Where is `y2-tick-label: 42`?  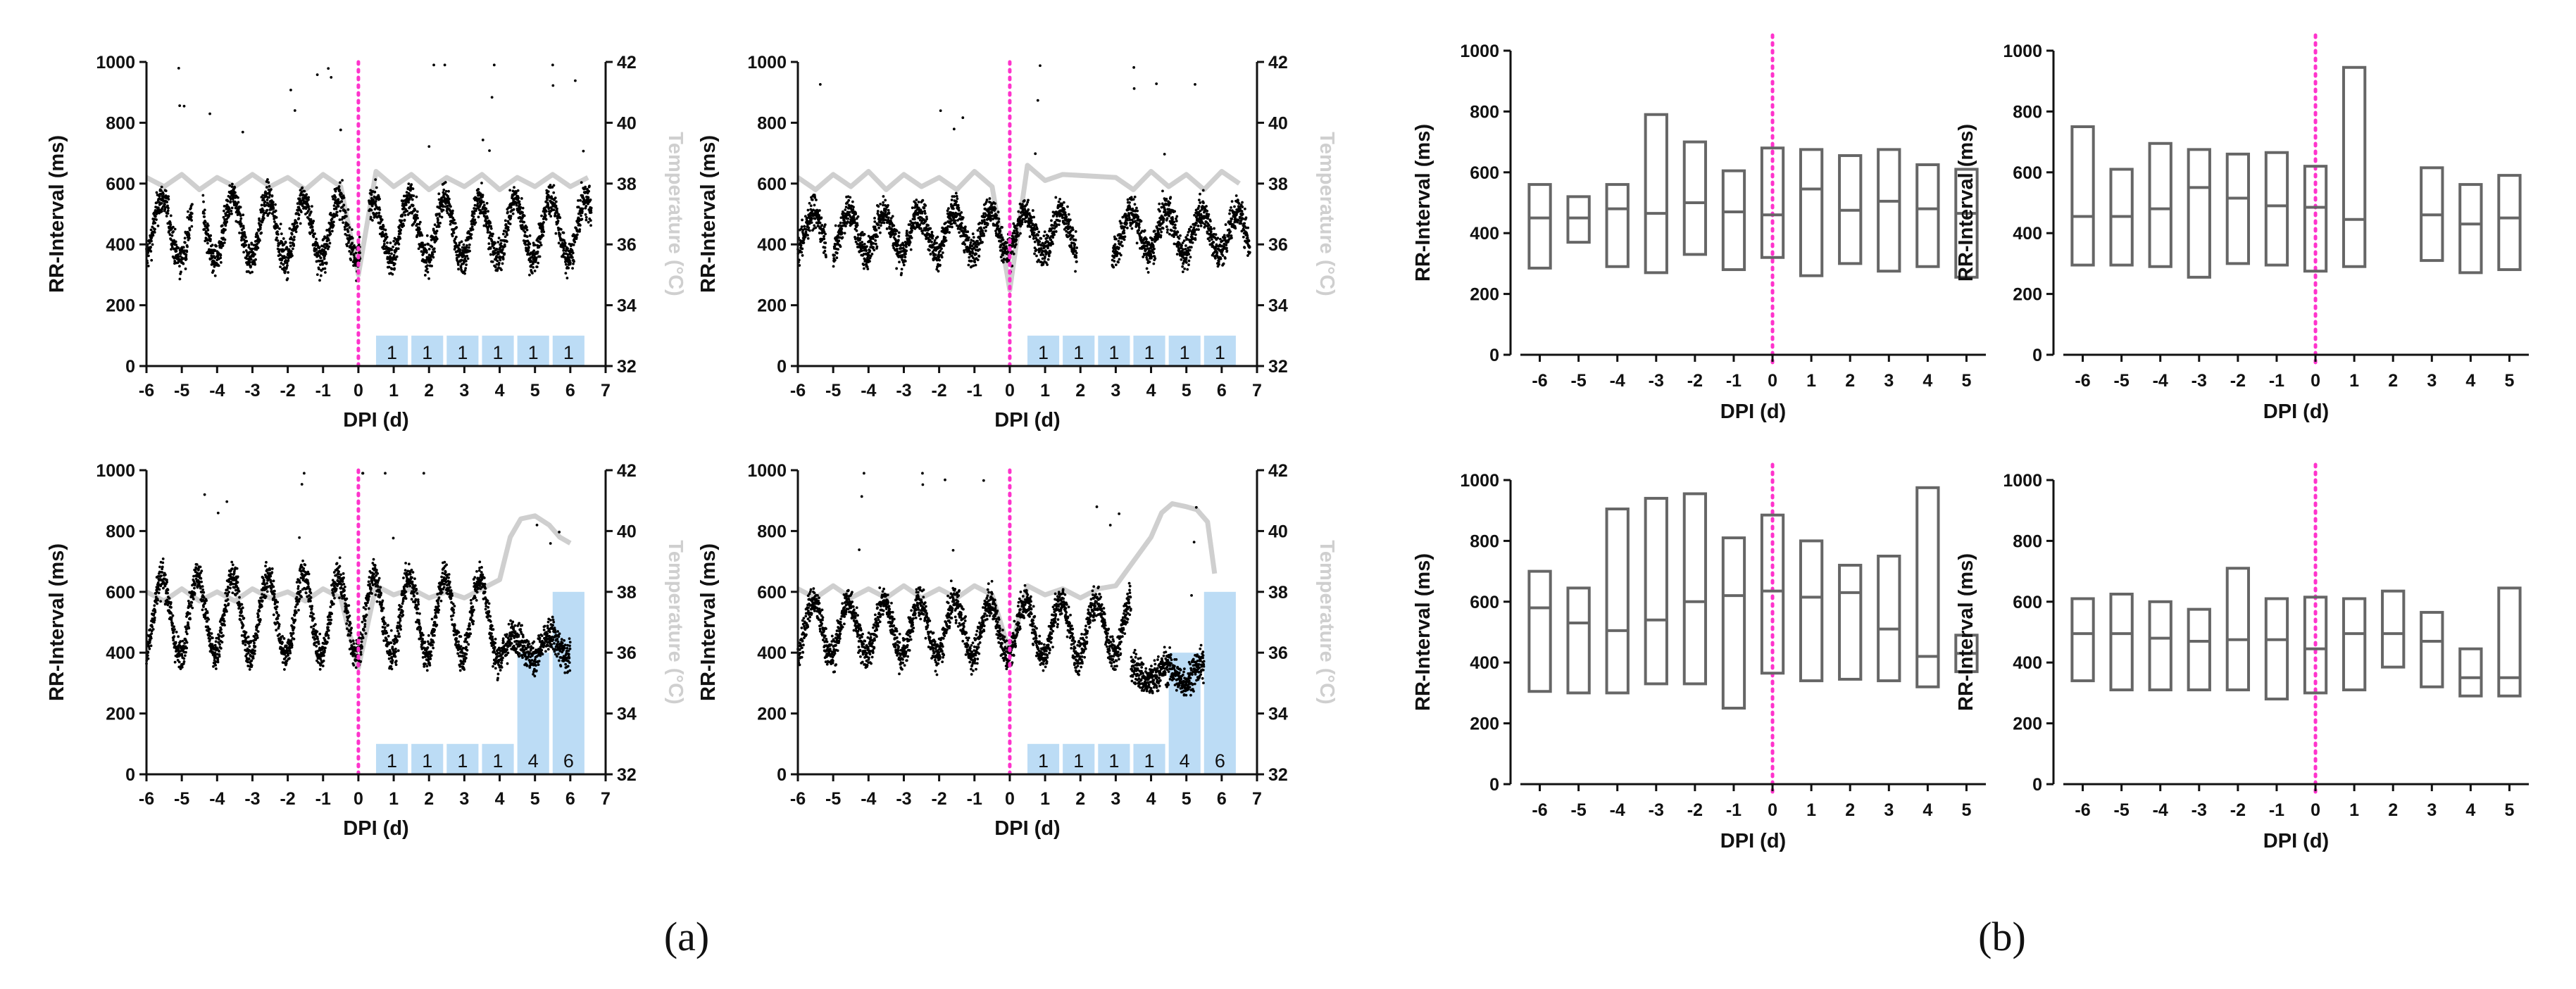
y2-tick-label: 42 is located at coordinates (627, 63).